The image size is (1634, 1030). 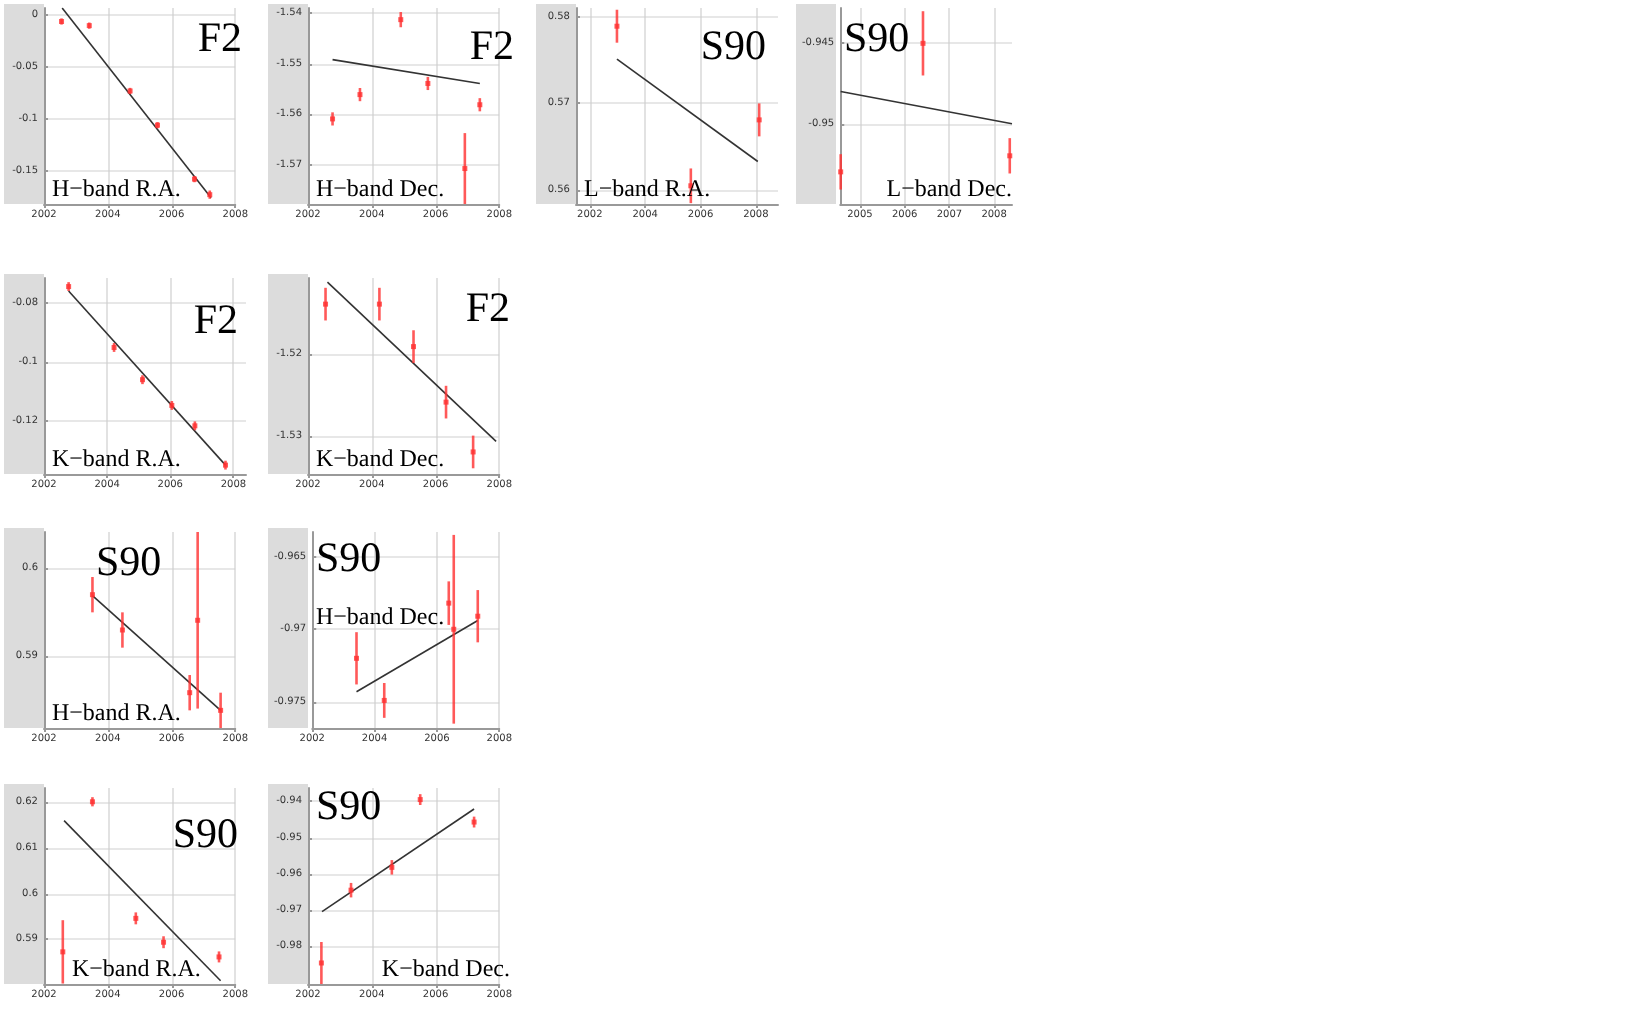 I want to click on text: S90, so click(x=205, y=833).